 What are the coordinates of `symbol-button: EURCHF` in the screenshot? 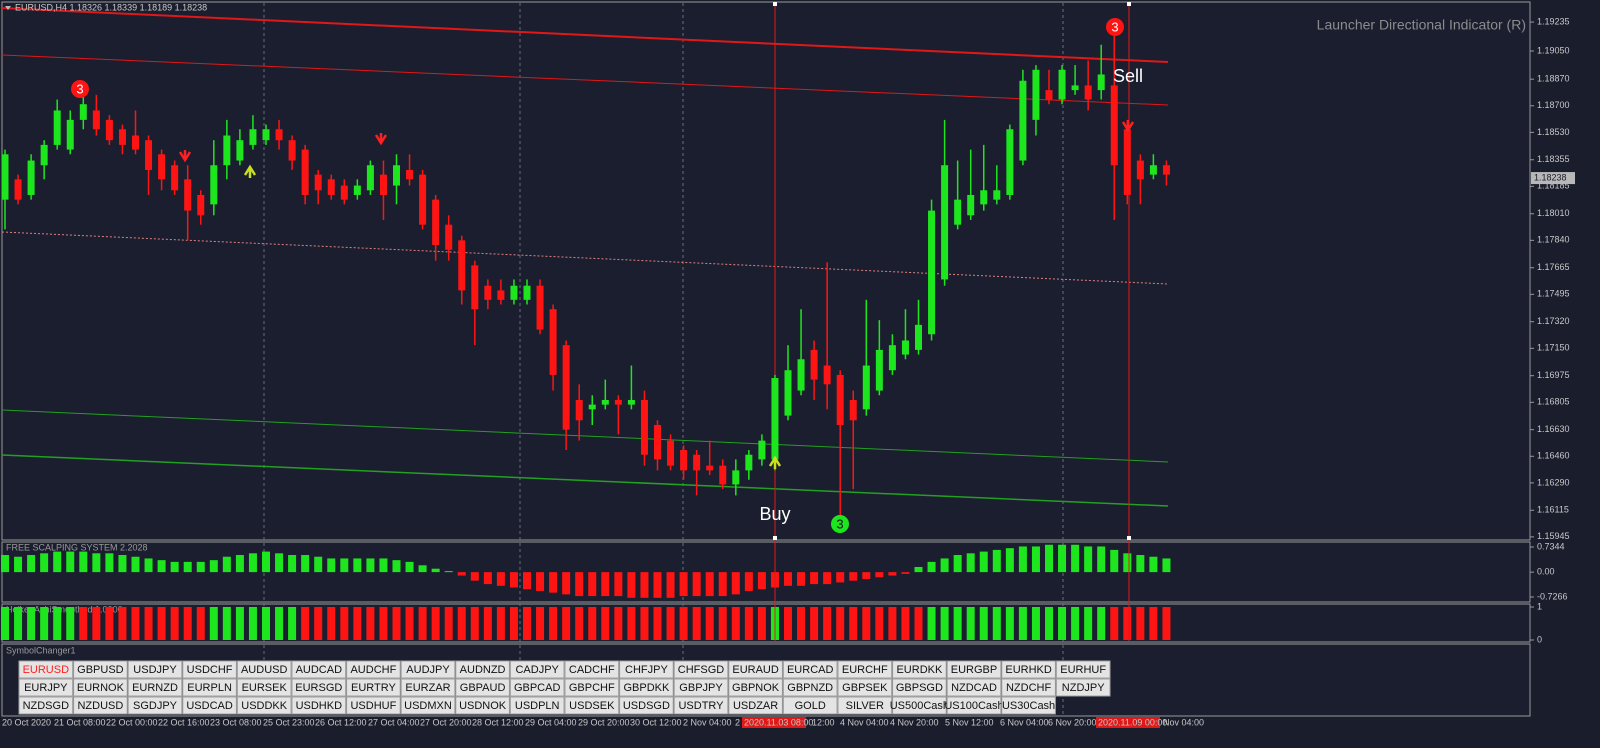 It's located at (865, 669).